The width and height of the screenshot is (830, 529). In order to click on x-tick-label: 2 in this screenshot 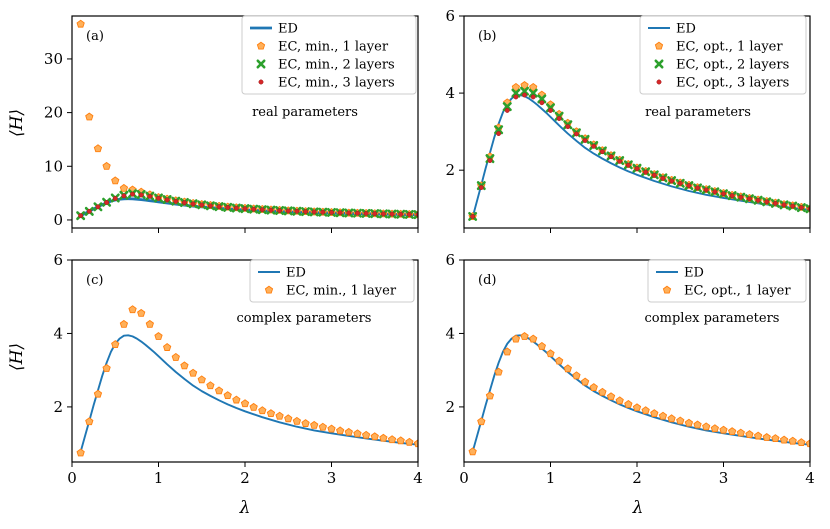, I will do `click(637, 478)`.